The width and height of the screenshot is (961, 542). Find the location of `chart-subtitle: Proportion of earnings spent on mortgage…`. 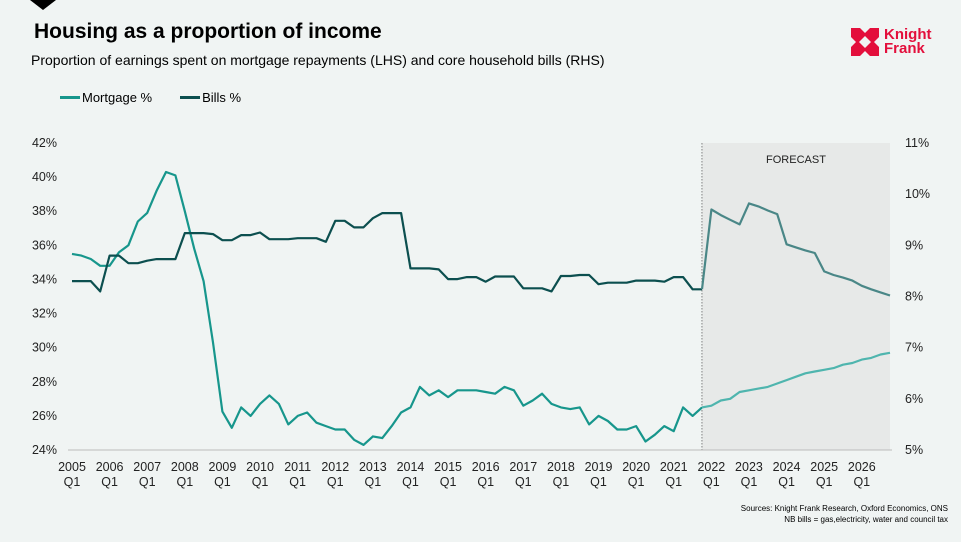

chart-subtitle: Proportion of earnings spent on mortgage… is located at coordinates (318, 60).